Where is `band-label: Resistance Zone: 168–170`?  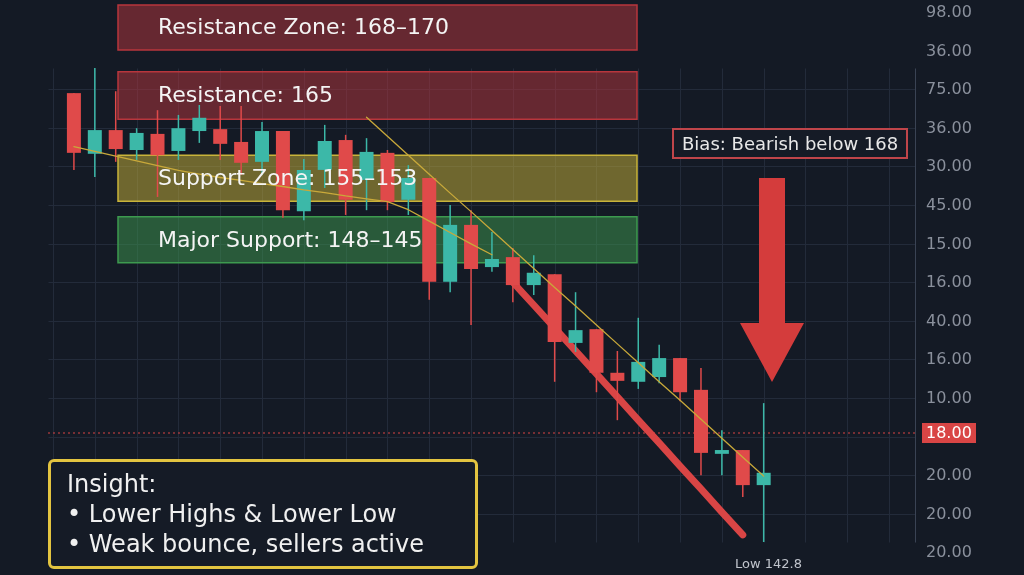 band-label: Resistance Zone: 168–170 is located at coordinates (303, 27).